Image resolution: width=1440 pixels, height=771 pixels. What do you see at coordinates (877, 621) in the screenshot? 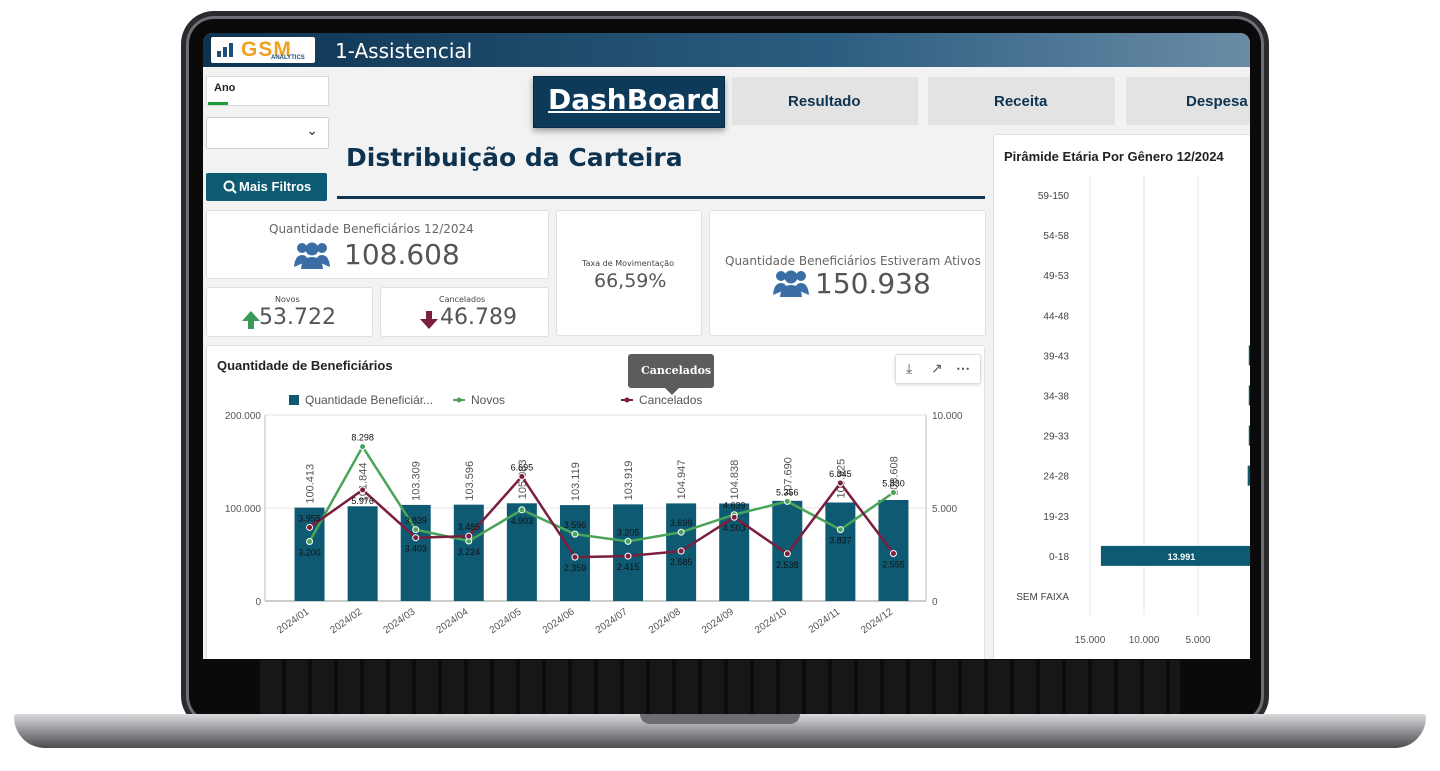
I see `x-tick-label: 2024/12` at bounding box center [877, 621].